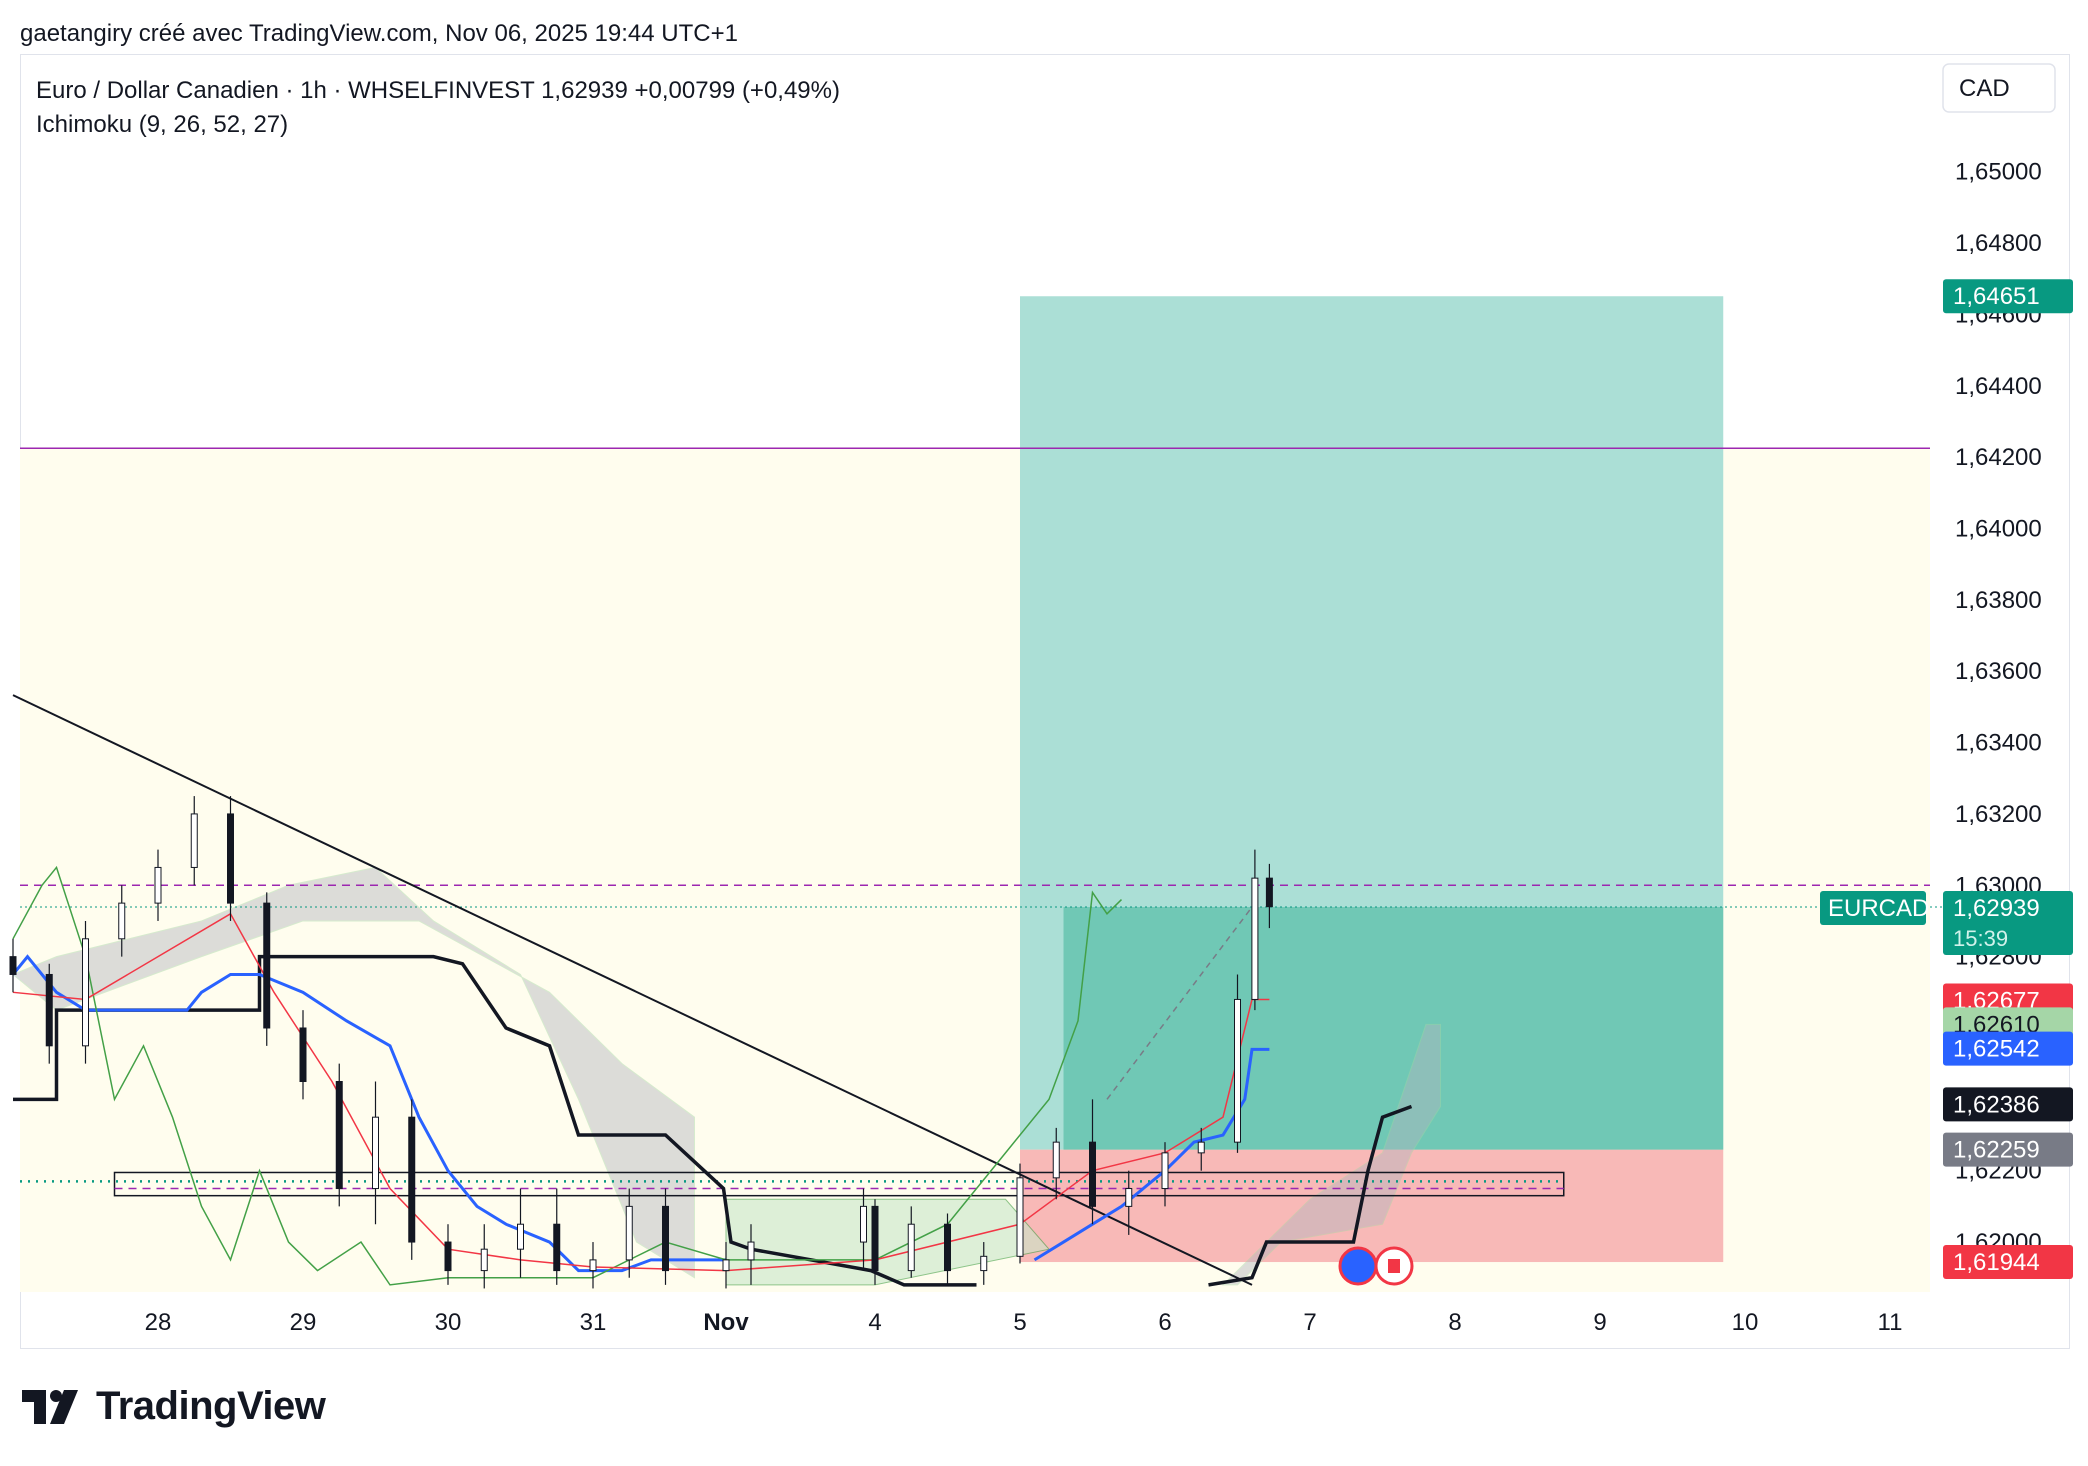 The width and height of the screenshot is (2088, 1466). Describe the element at coordinates (1980, 938) in the screenshot. I see `price-tag-countdown: 15:39` at that location.